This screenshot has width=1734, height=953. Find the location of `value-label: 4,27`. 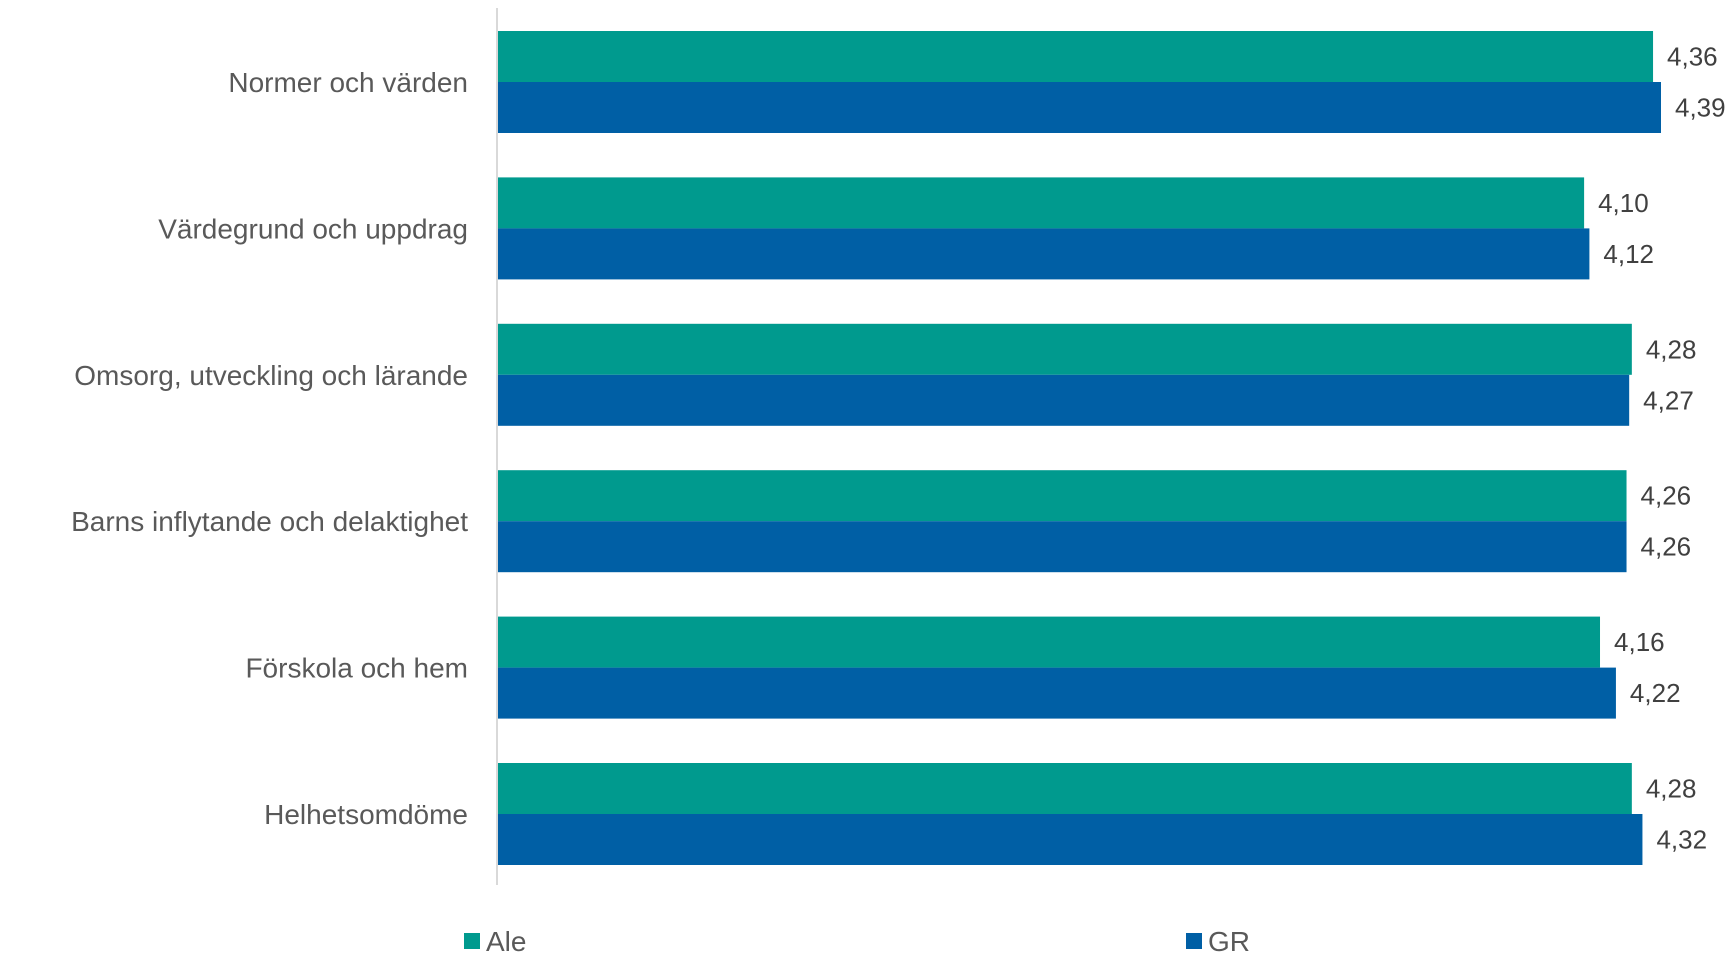

value-label: 4,27 is located at coordinates (1668, 400).